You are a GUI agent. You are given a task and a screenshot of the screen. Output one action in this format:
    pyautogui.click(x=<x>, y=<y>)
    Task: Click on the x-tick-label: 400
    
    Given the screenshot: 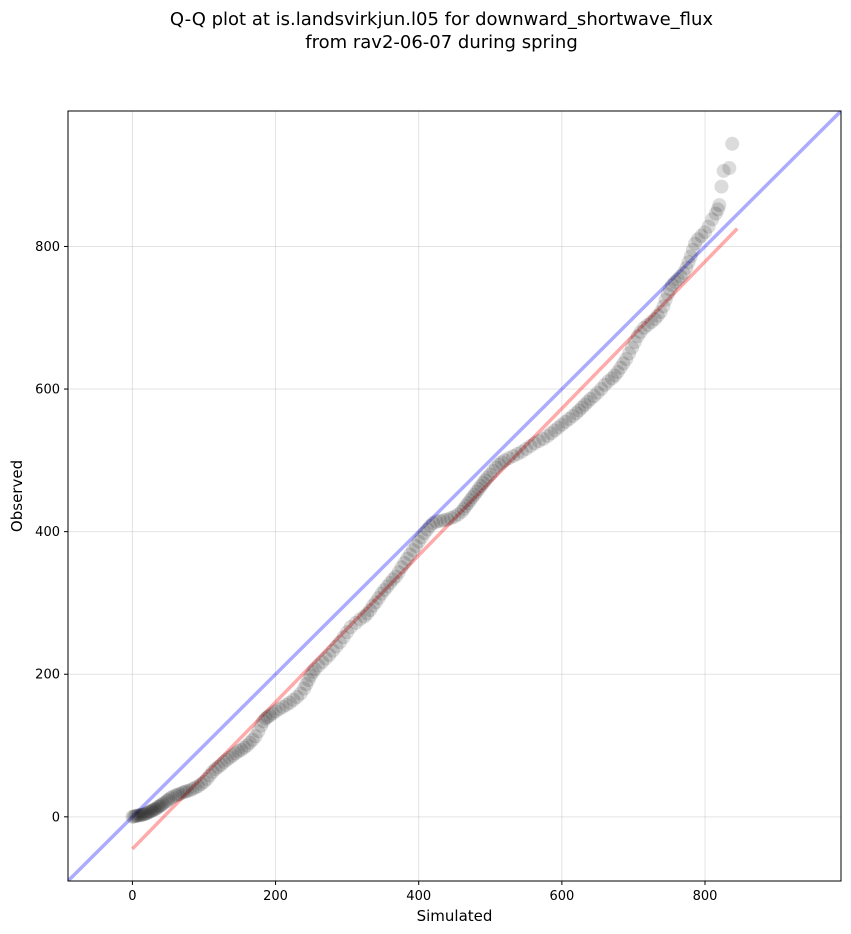 What is the action you would take?
    pyautogui.click(x=418, y=896)
    